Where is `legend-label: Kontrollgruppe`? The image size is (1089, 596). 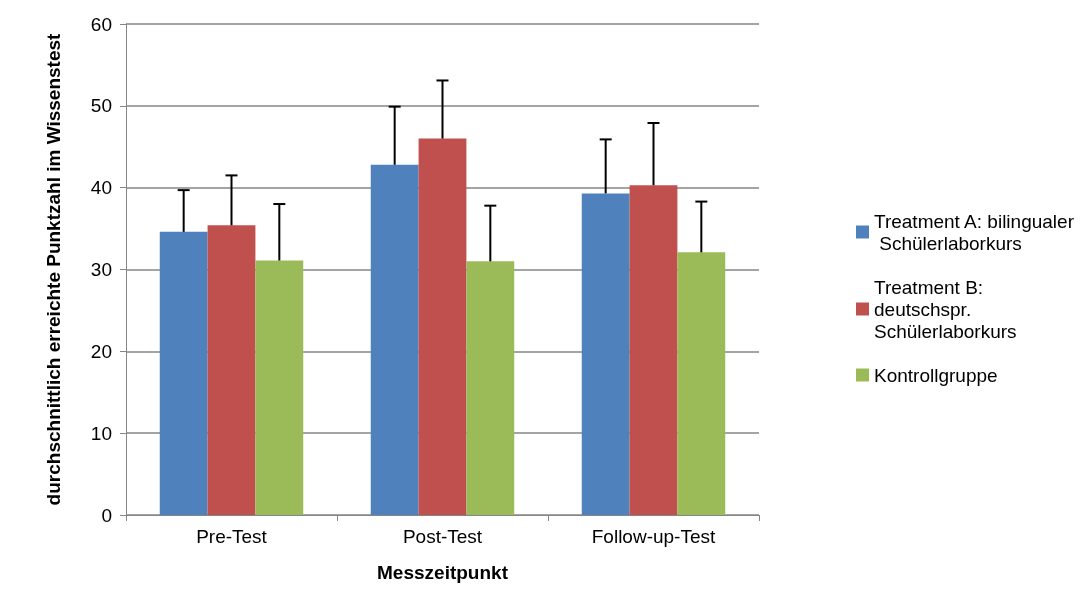 legend-label: Kontrollgruppe is located at coordinates (936, 375).